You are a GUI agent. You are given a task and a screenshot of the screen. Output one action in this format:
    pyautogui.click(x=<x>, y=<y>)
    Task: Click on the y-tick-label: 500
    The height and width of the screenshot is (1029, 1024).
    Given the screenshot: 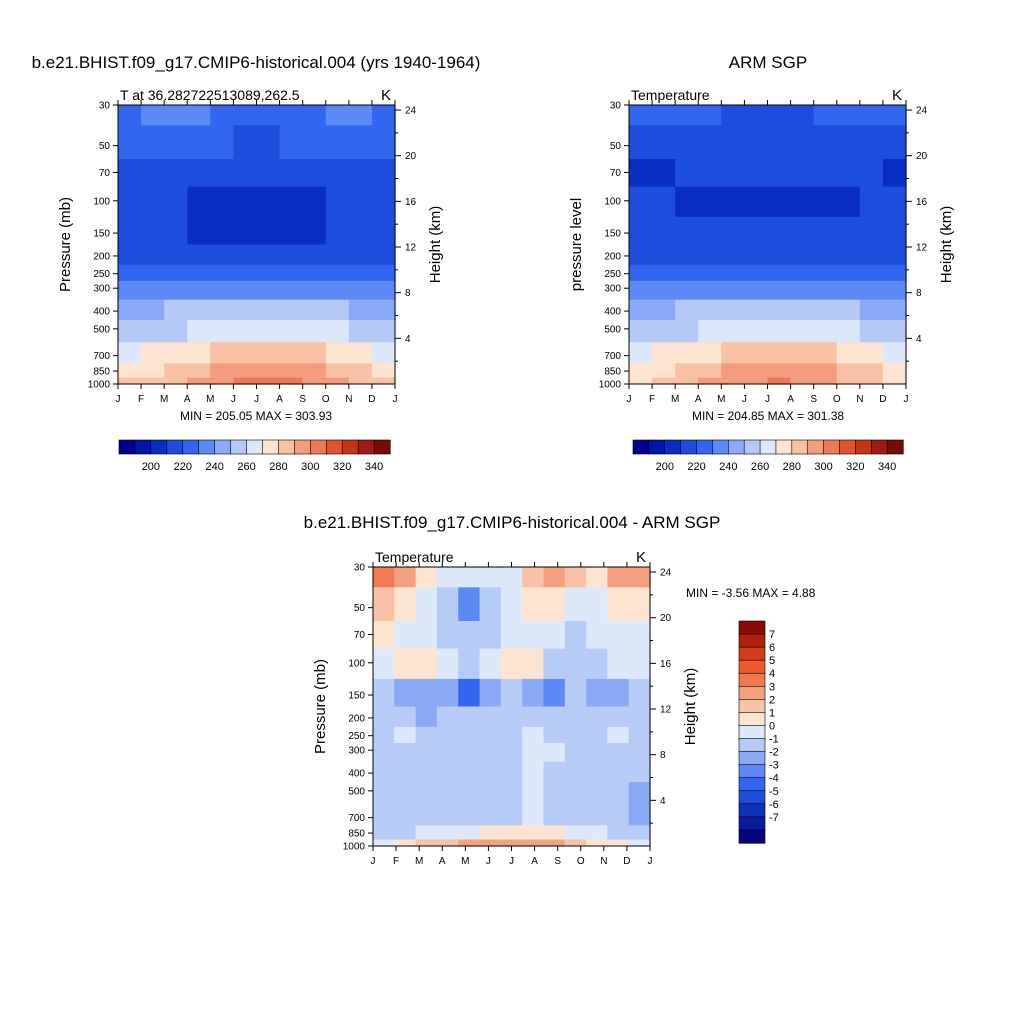 What is the action you would take?
    pyautogui.click(x=612, y=329)
    